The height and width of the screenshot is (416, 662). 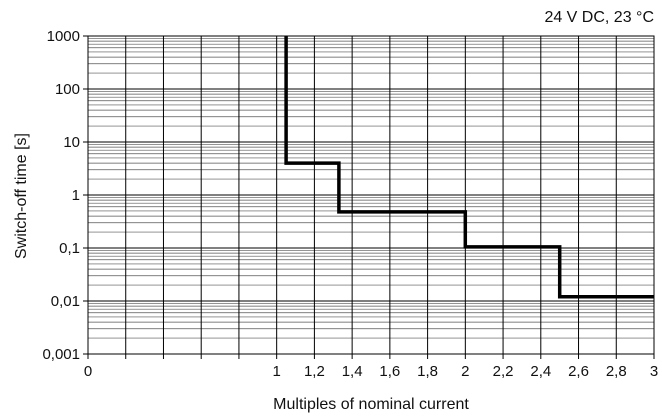 What do you see at coordinates (69, 248) in the screenshot?
I see `y-tick-label: 0,1` at bounding box center [69, 248].